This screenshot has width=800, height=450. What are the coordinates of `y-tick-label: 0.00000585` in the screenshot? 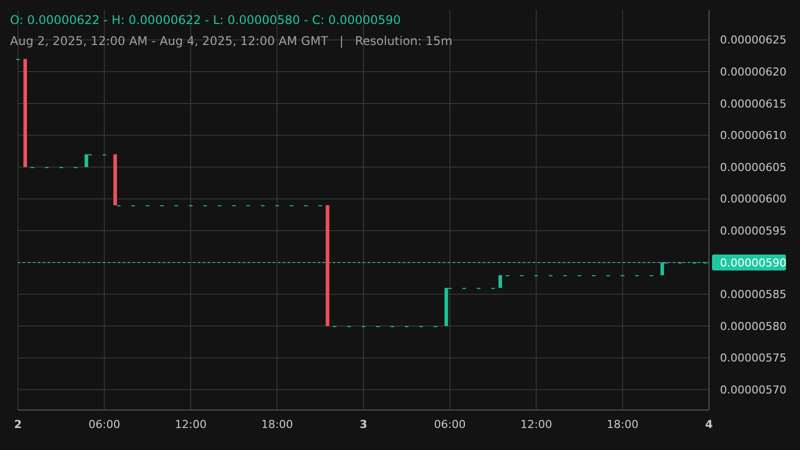 It's located at (753, 295).